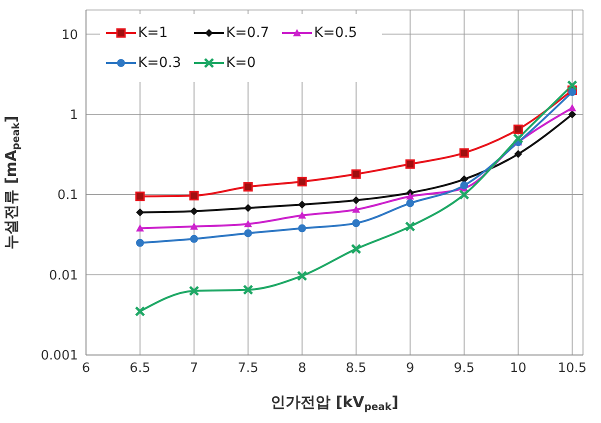 The width and height of the screenshot is (601, 423). What do you see at coordinates (336, 33) in the screenshot?
I see `legend-label: K=0.5` at bounding box center [336, 33].